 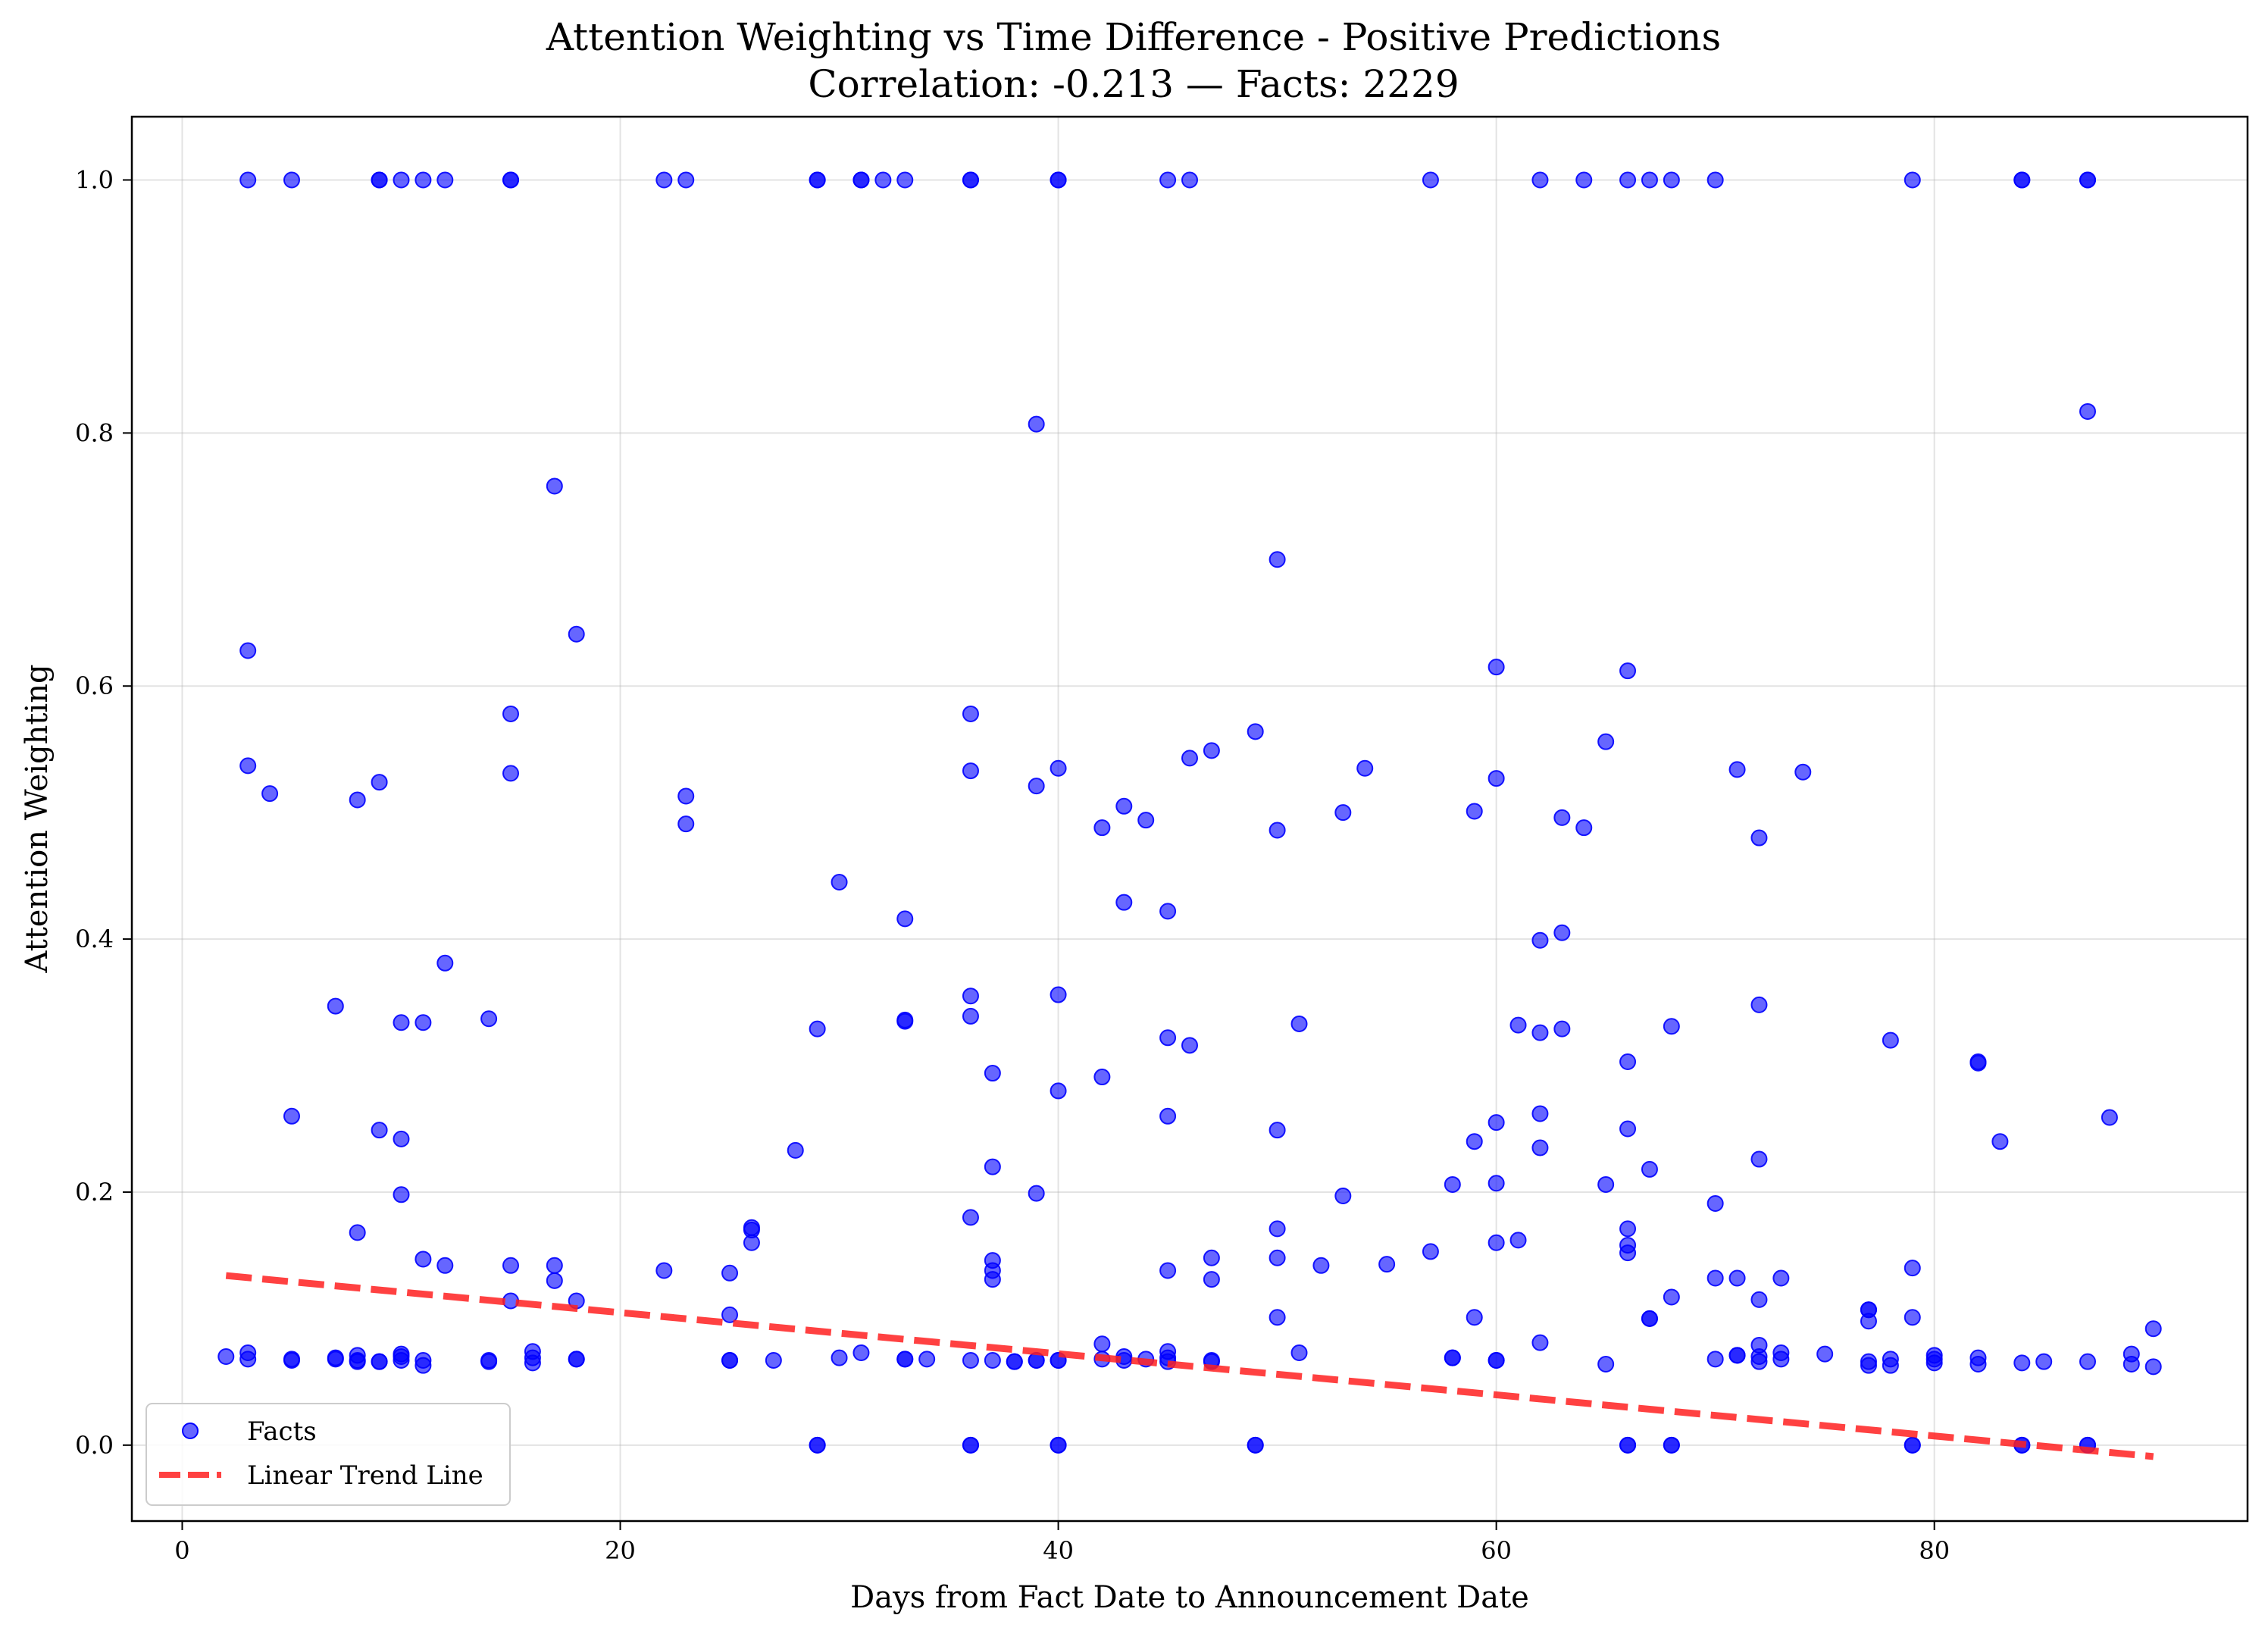 I want to click on legend-facts-marker, so click(x=190, y=1431).